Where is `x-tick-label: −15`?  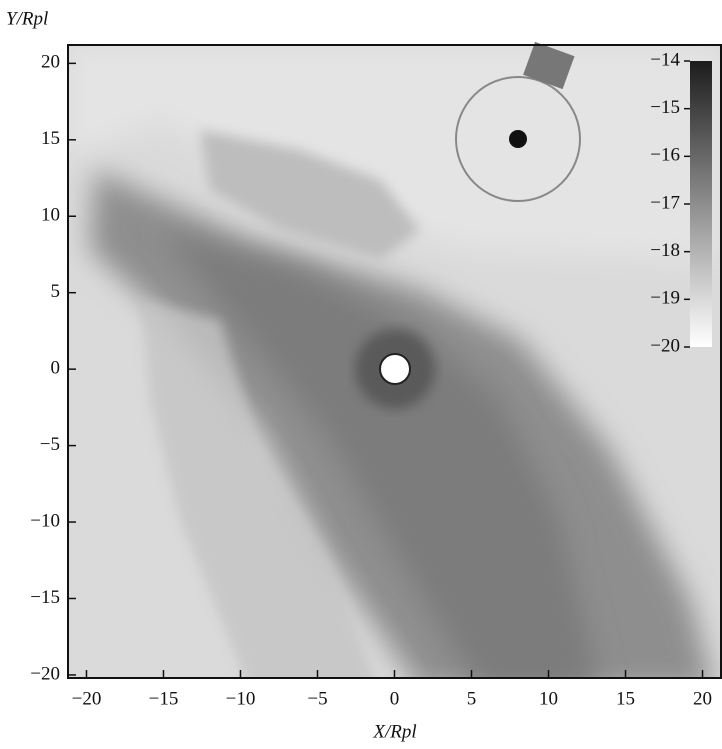
x-tick-label: −15 is located at coordinates (164, 698).